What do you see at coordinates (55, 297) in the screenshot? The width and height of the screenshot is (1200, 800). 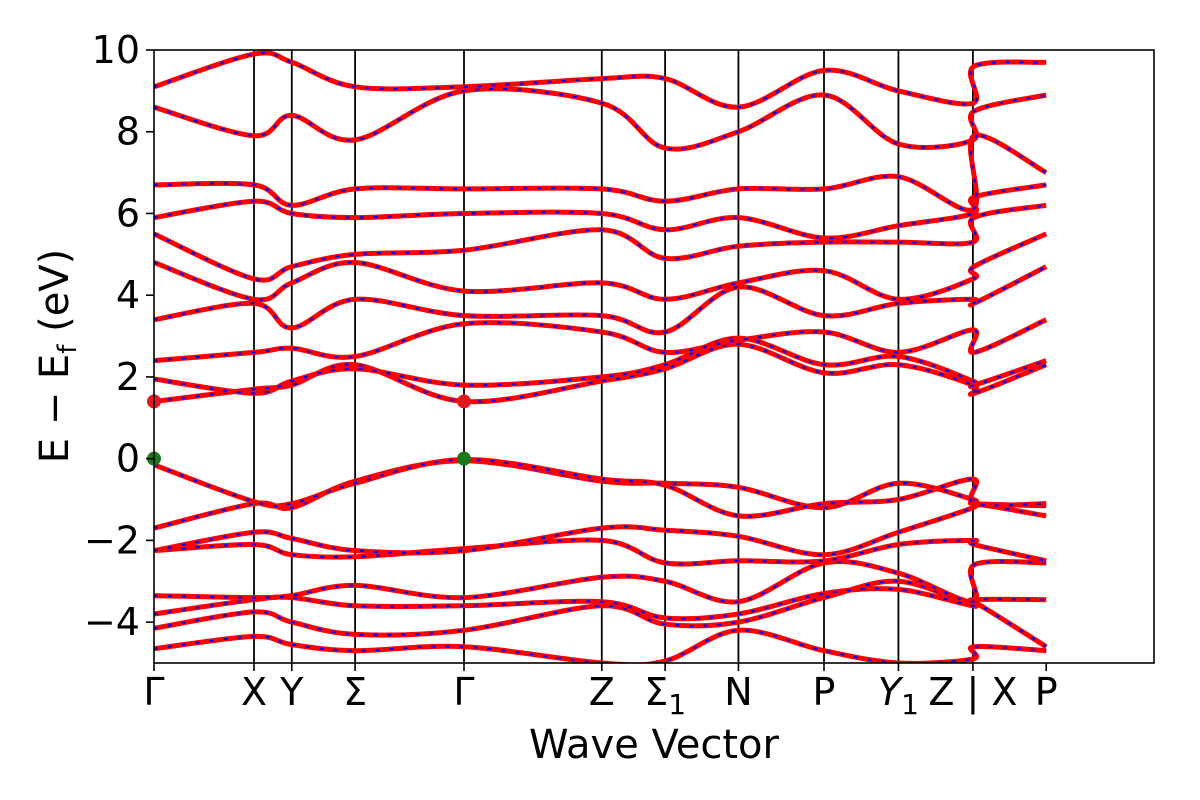 I see `y-axis-title-tail: (eV)` at bounding box center [55, 297].